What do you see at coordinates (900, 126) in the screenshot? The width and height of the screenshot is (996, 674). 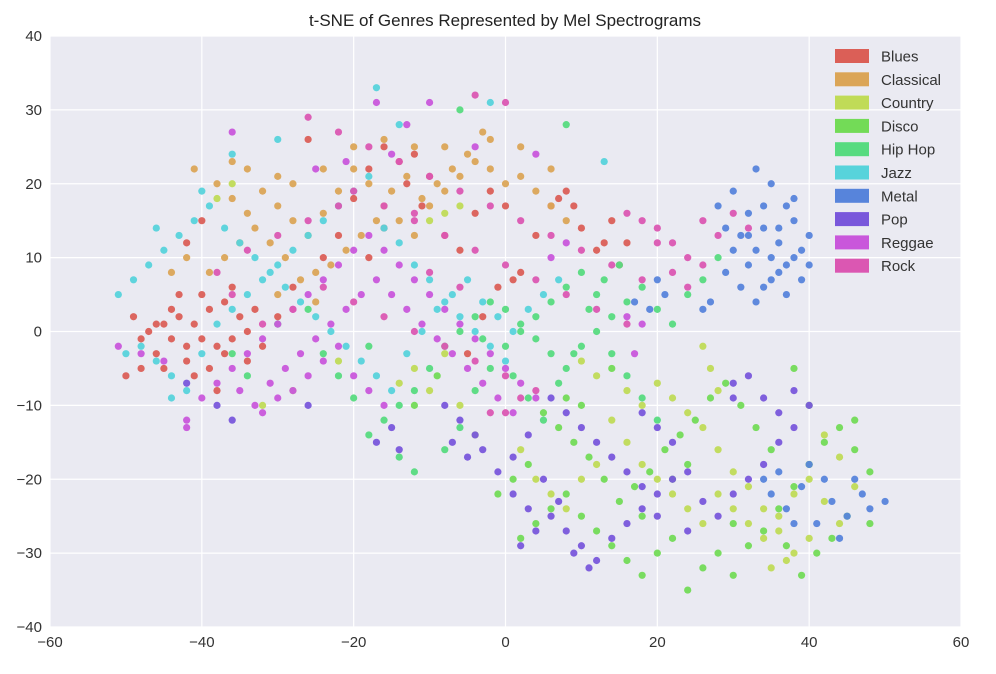 I see `legend-label-disco: Disco` at bounding box center [900, 126].